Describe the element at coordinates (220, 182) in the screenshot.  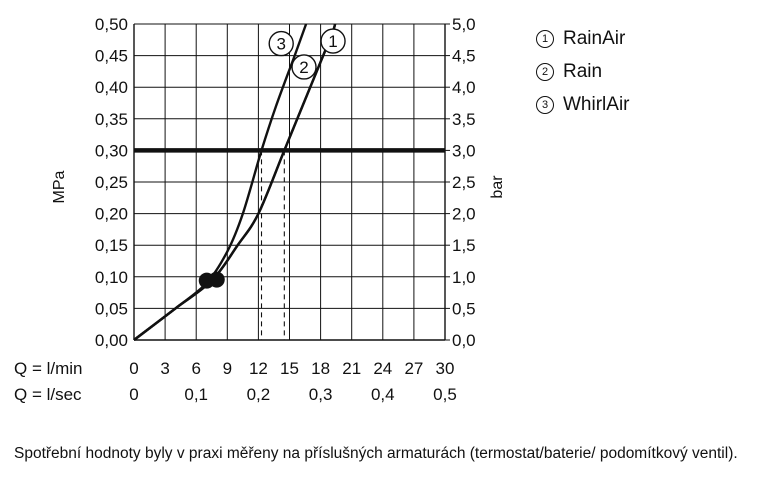
I see `curve-whirlair` at that location.